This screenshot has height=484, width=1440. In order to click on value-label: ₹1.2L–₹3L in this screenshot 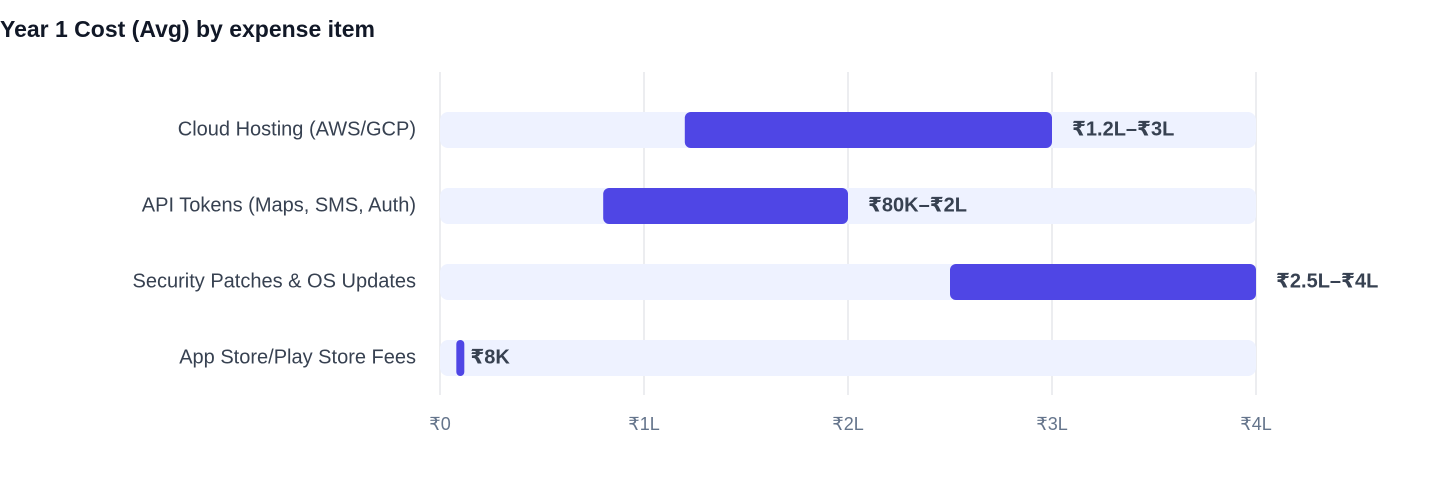, I will do `click(1123, 129)`.